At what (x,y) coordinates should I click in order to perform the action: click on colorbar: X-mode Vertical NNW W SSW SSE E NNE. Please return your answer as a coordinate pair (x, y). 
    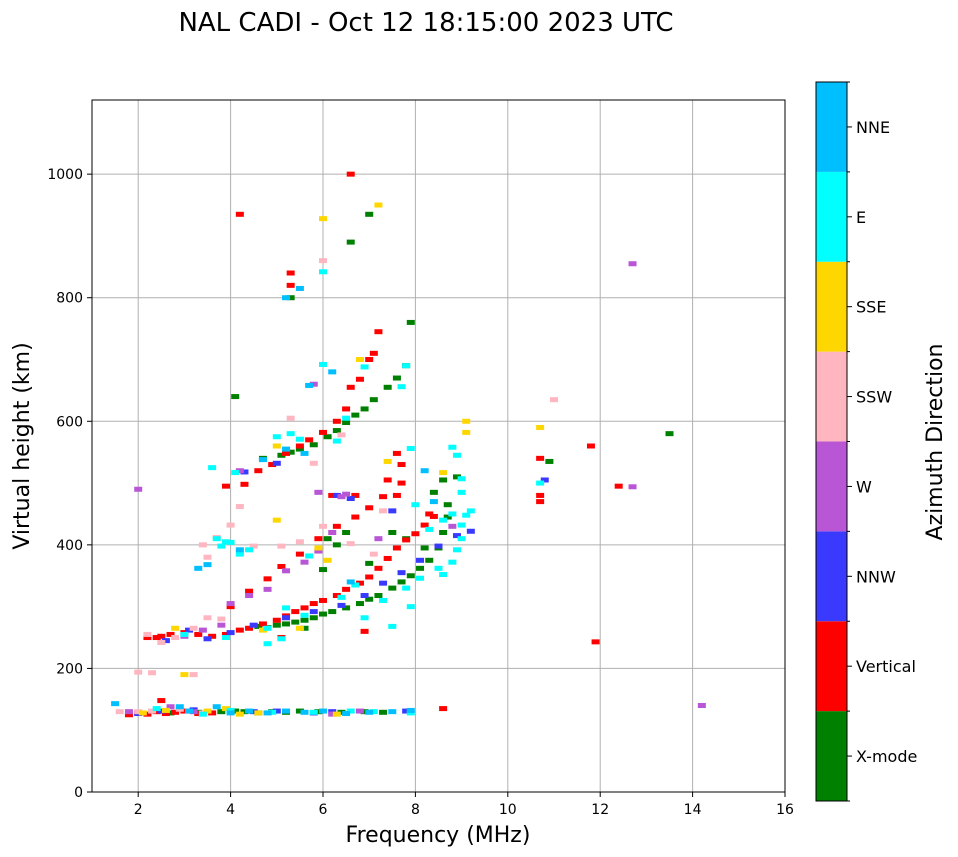
    Looking at the image, I should click on (866, 441).